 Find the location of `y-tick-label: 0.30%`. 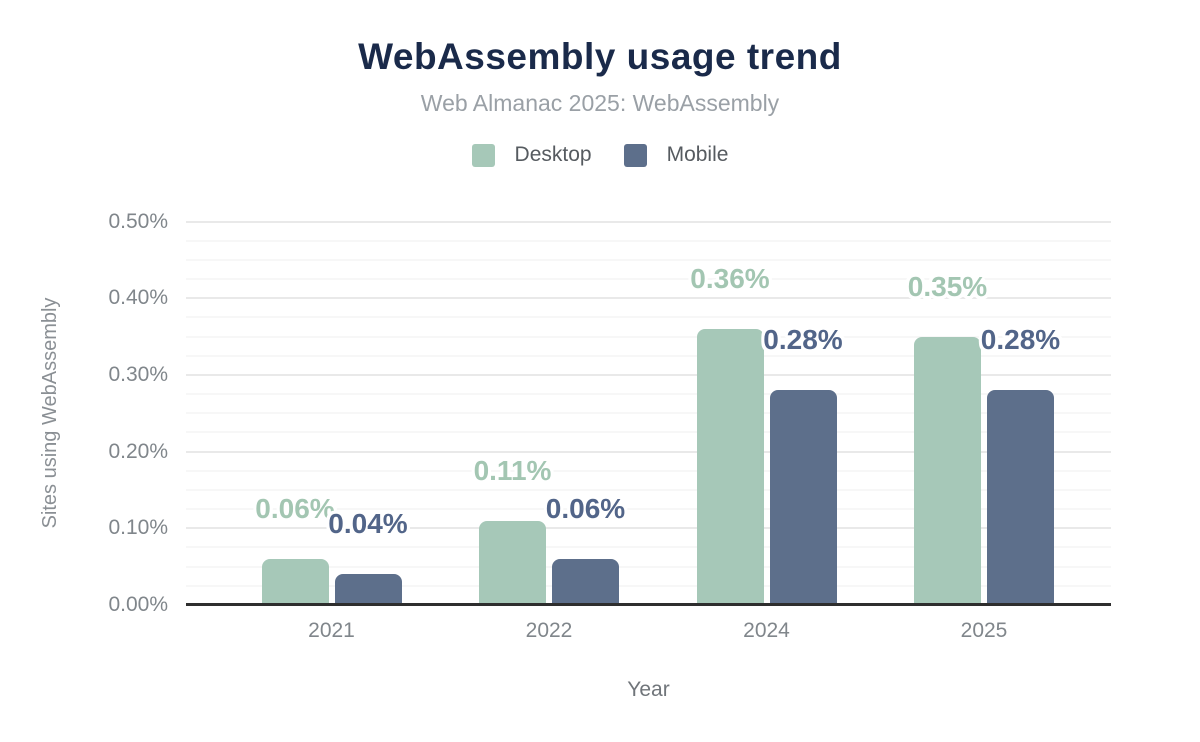

y-tick-label: 0.30% is located at coordinates (138, 374).